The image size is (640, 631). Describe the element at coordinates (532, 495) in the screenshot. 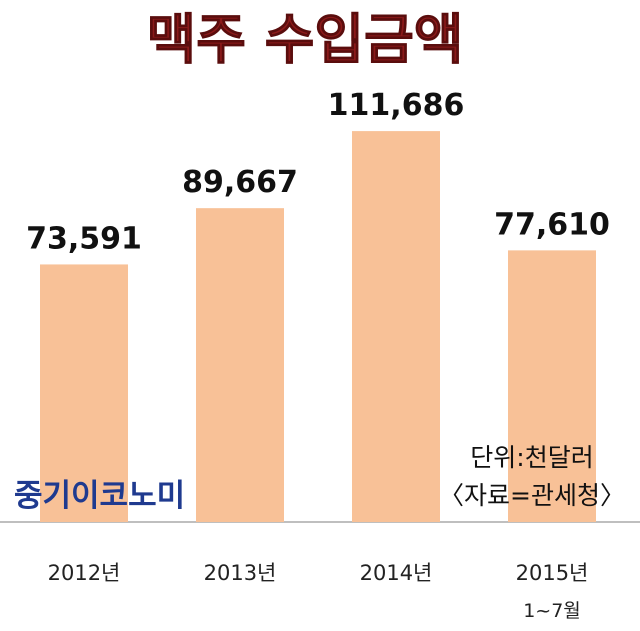

I see `source-note: 〈자료=관세청〉` at that location.